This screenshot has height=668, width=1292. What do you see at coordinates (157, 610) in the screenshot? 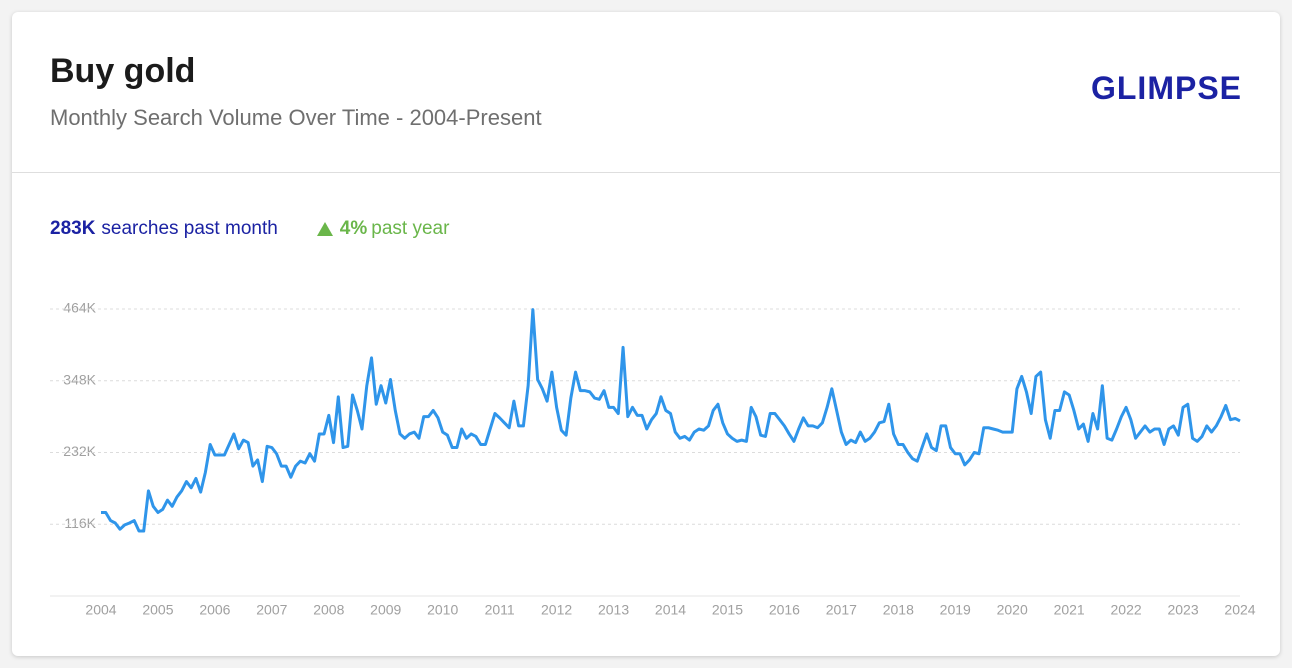
I see `x-tick-label: 2005` at bounding box center [157, 610].